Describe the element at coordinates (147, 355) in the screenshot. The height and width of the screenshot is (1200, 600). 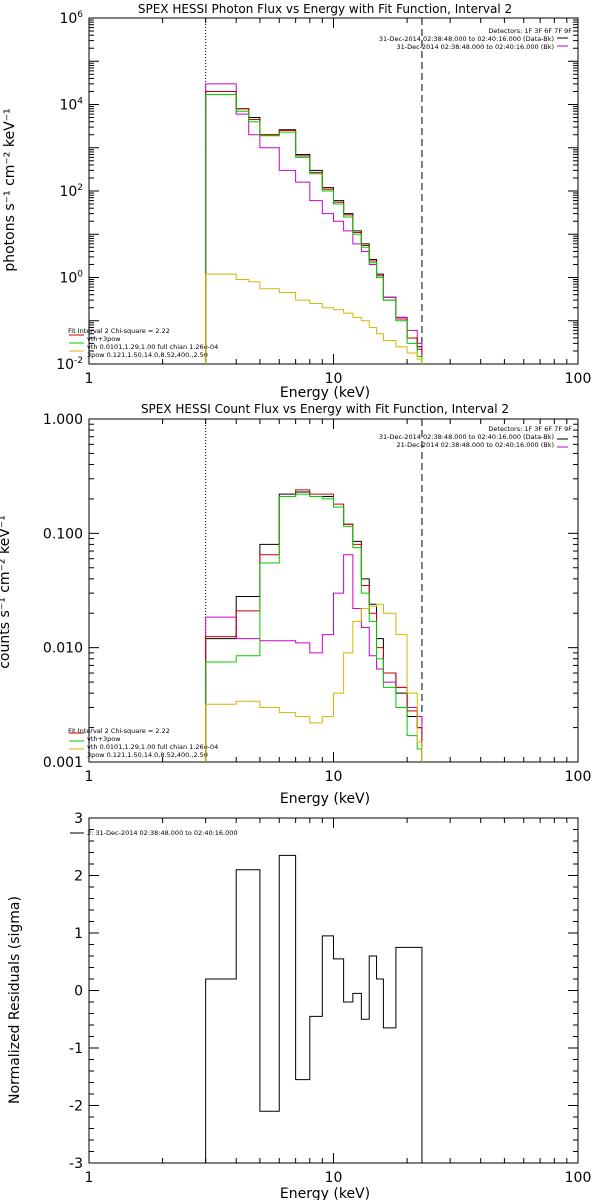
I see `photon-fit-legend-3pow: 3pow 0.121,1.50,14.0,8.52,400.,2.50` at that location.